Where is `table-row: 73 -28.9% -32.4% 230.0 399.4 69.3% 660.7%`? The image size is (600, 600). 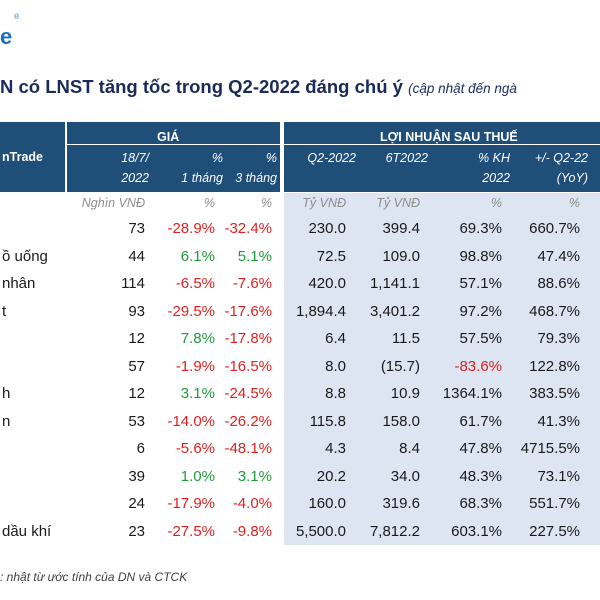 table-row: 73 -28.9% -32.4% 230.0 399.4 69.3% 660.7% is located at coordinates (300, 229).